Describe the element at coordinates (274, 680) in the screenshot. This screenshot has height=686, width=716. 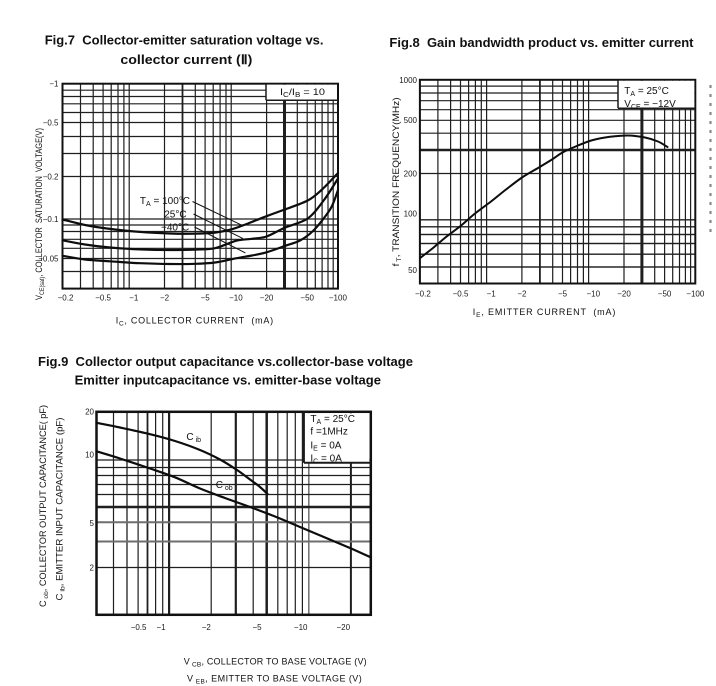
I see `svg-text:V EB, EMITTER TO BASE VOLTAGE: V EB, EMITTER TO BASE VOLTAGE (V)` at that location.